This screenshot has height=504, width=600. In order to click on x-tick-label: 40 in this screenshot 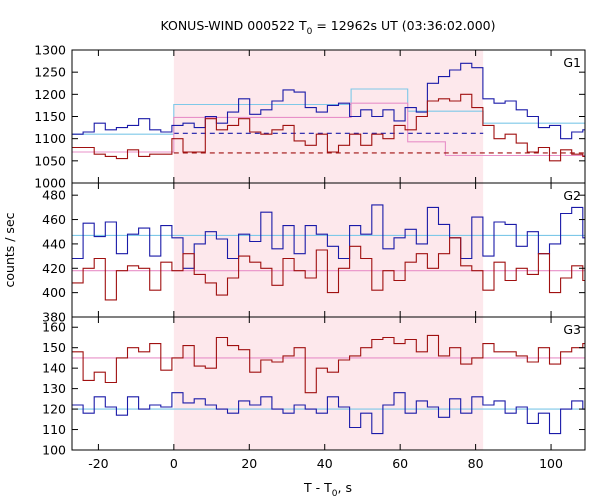, I will do `click(325, 463)`.